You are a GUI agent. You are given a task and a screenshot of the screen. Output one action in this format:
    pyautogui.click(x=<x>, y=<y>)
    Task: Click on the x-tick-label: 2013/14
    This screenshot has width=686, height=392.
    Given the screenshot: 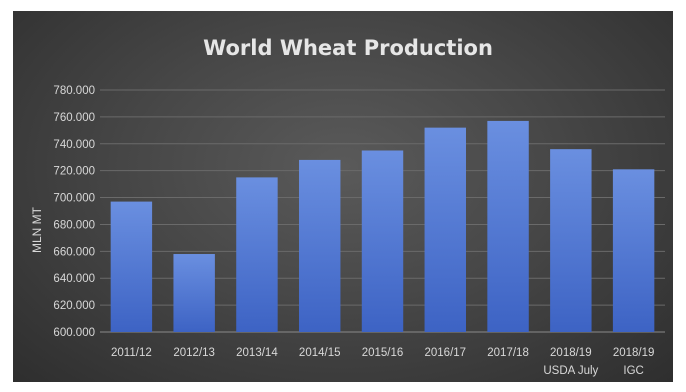 What is the action you would take?
    pyautogui.click(x=257, y=353)
    